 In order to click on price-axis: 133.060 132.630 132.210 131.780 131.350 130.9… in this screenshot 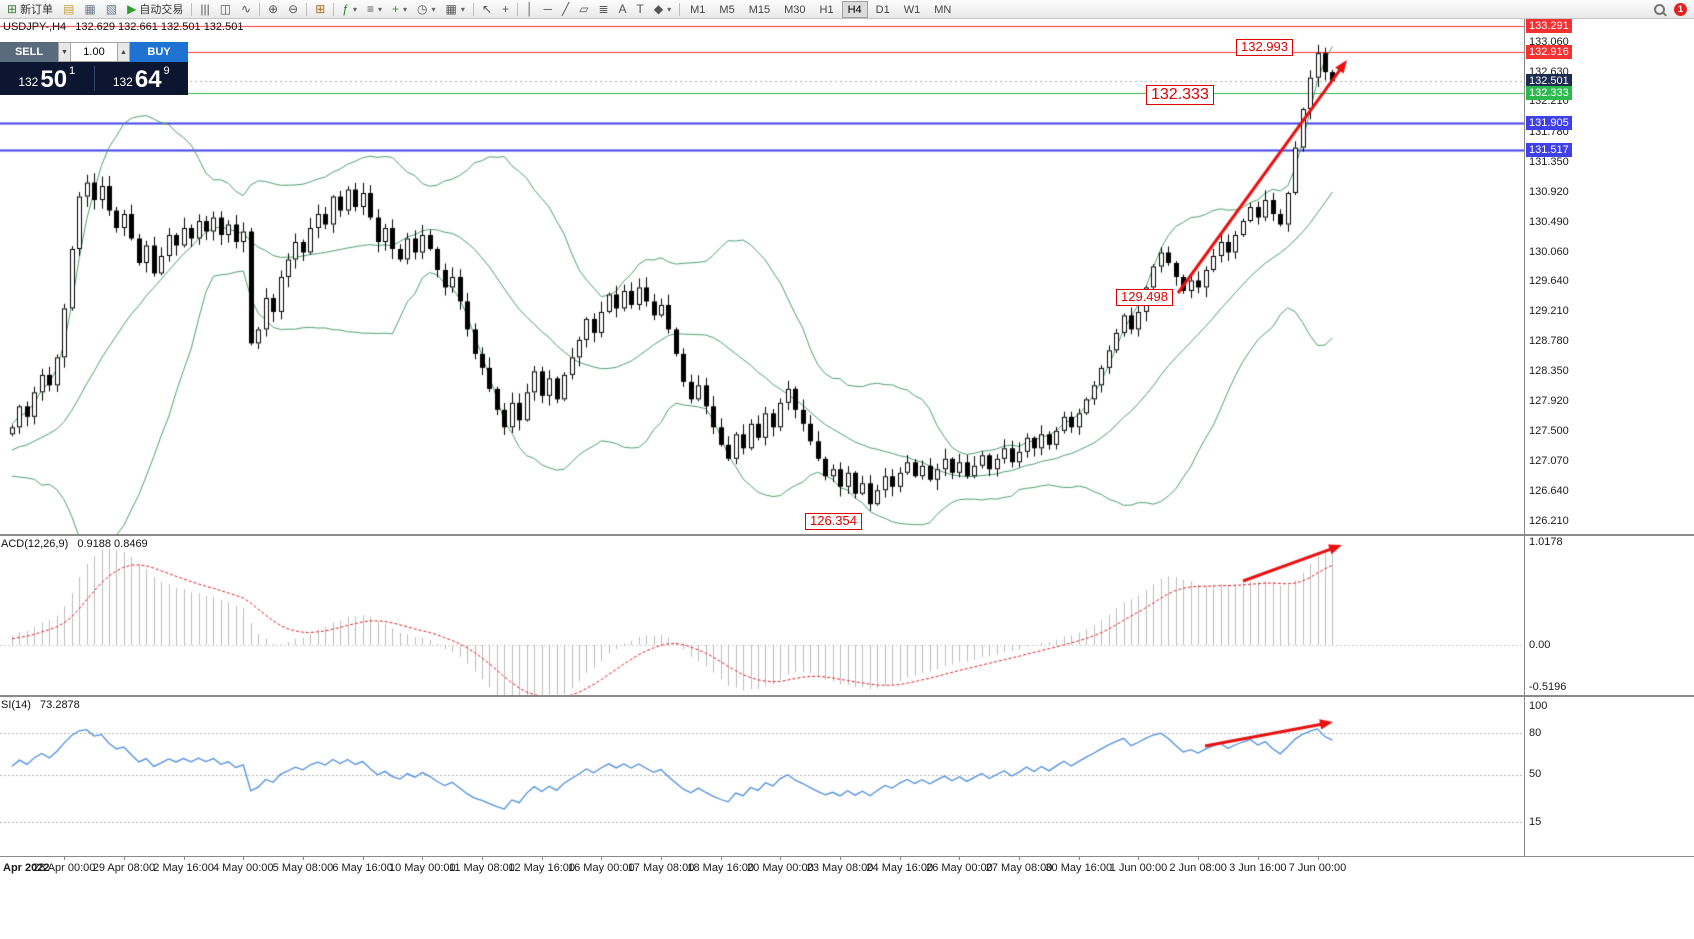, I will do `click(1609, 469)`.